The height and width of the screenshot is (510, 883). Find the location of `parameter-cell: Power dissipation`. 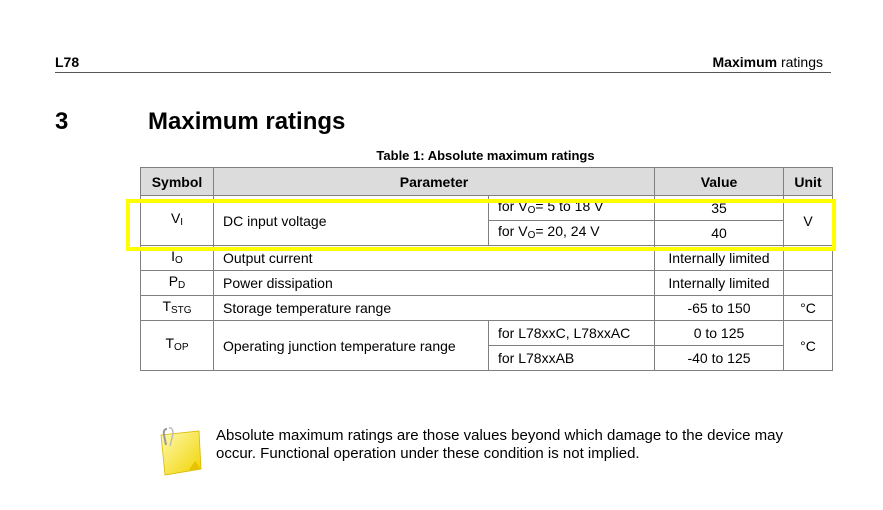

parameter-cell: Power dissipation is located at coordinates (434, 283).